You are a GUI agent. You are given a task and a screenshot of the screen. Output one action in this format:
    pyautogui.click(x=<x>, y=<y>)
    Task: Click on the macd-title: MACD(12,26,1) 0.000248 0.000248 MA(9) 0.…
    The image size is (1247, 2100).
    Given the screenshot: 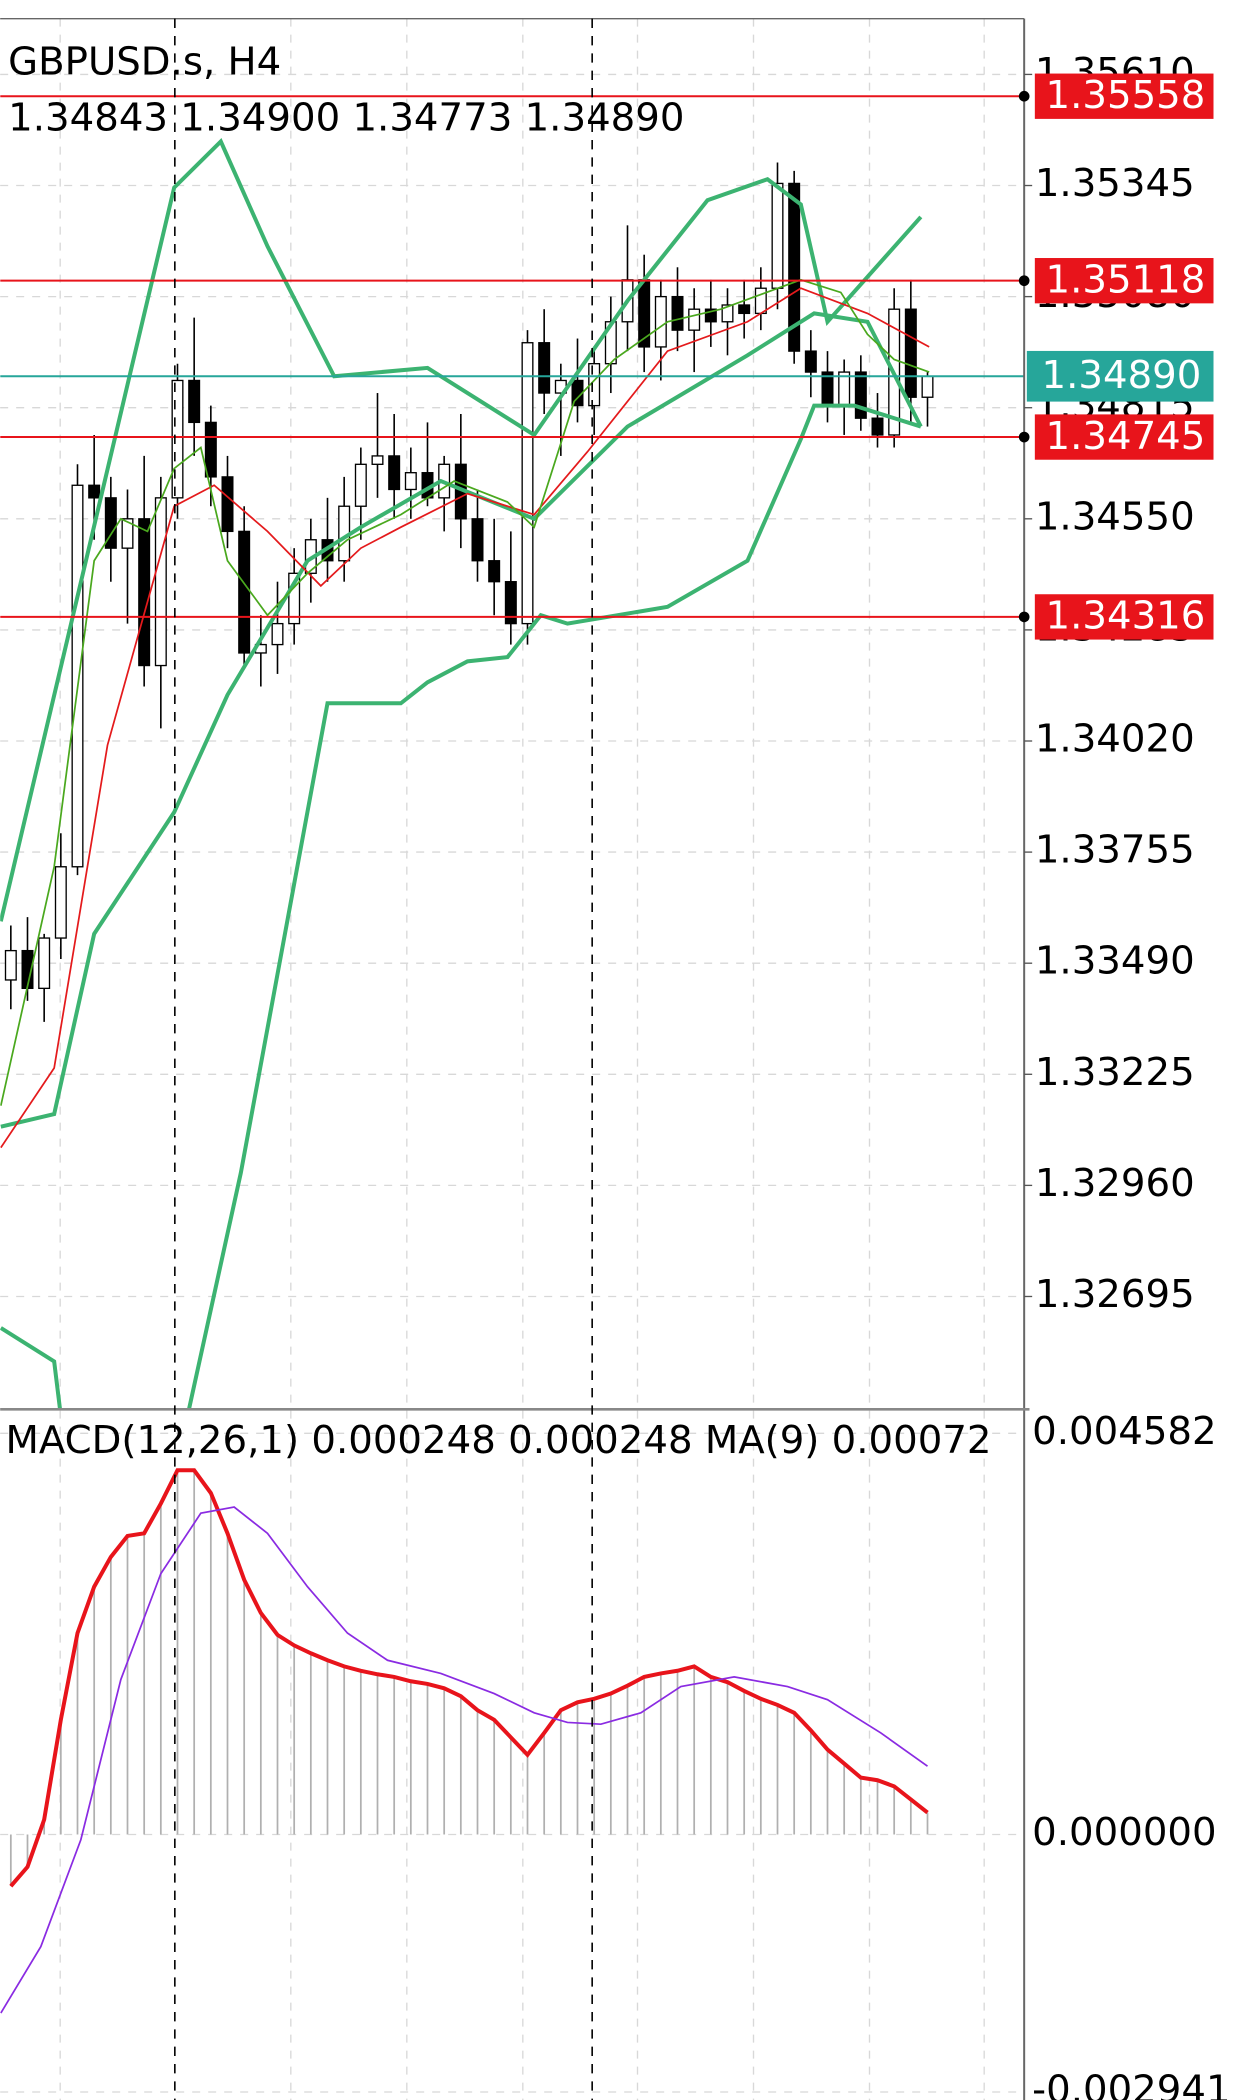 What is the action you would take?
    pyautogui.click(x=499, y=1440)
    